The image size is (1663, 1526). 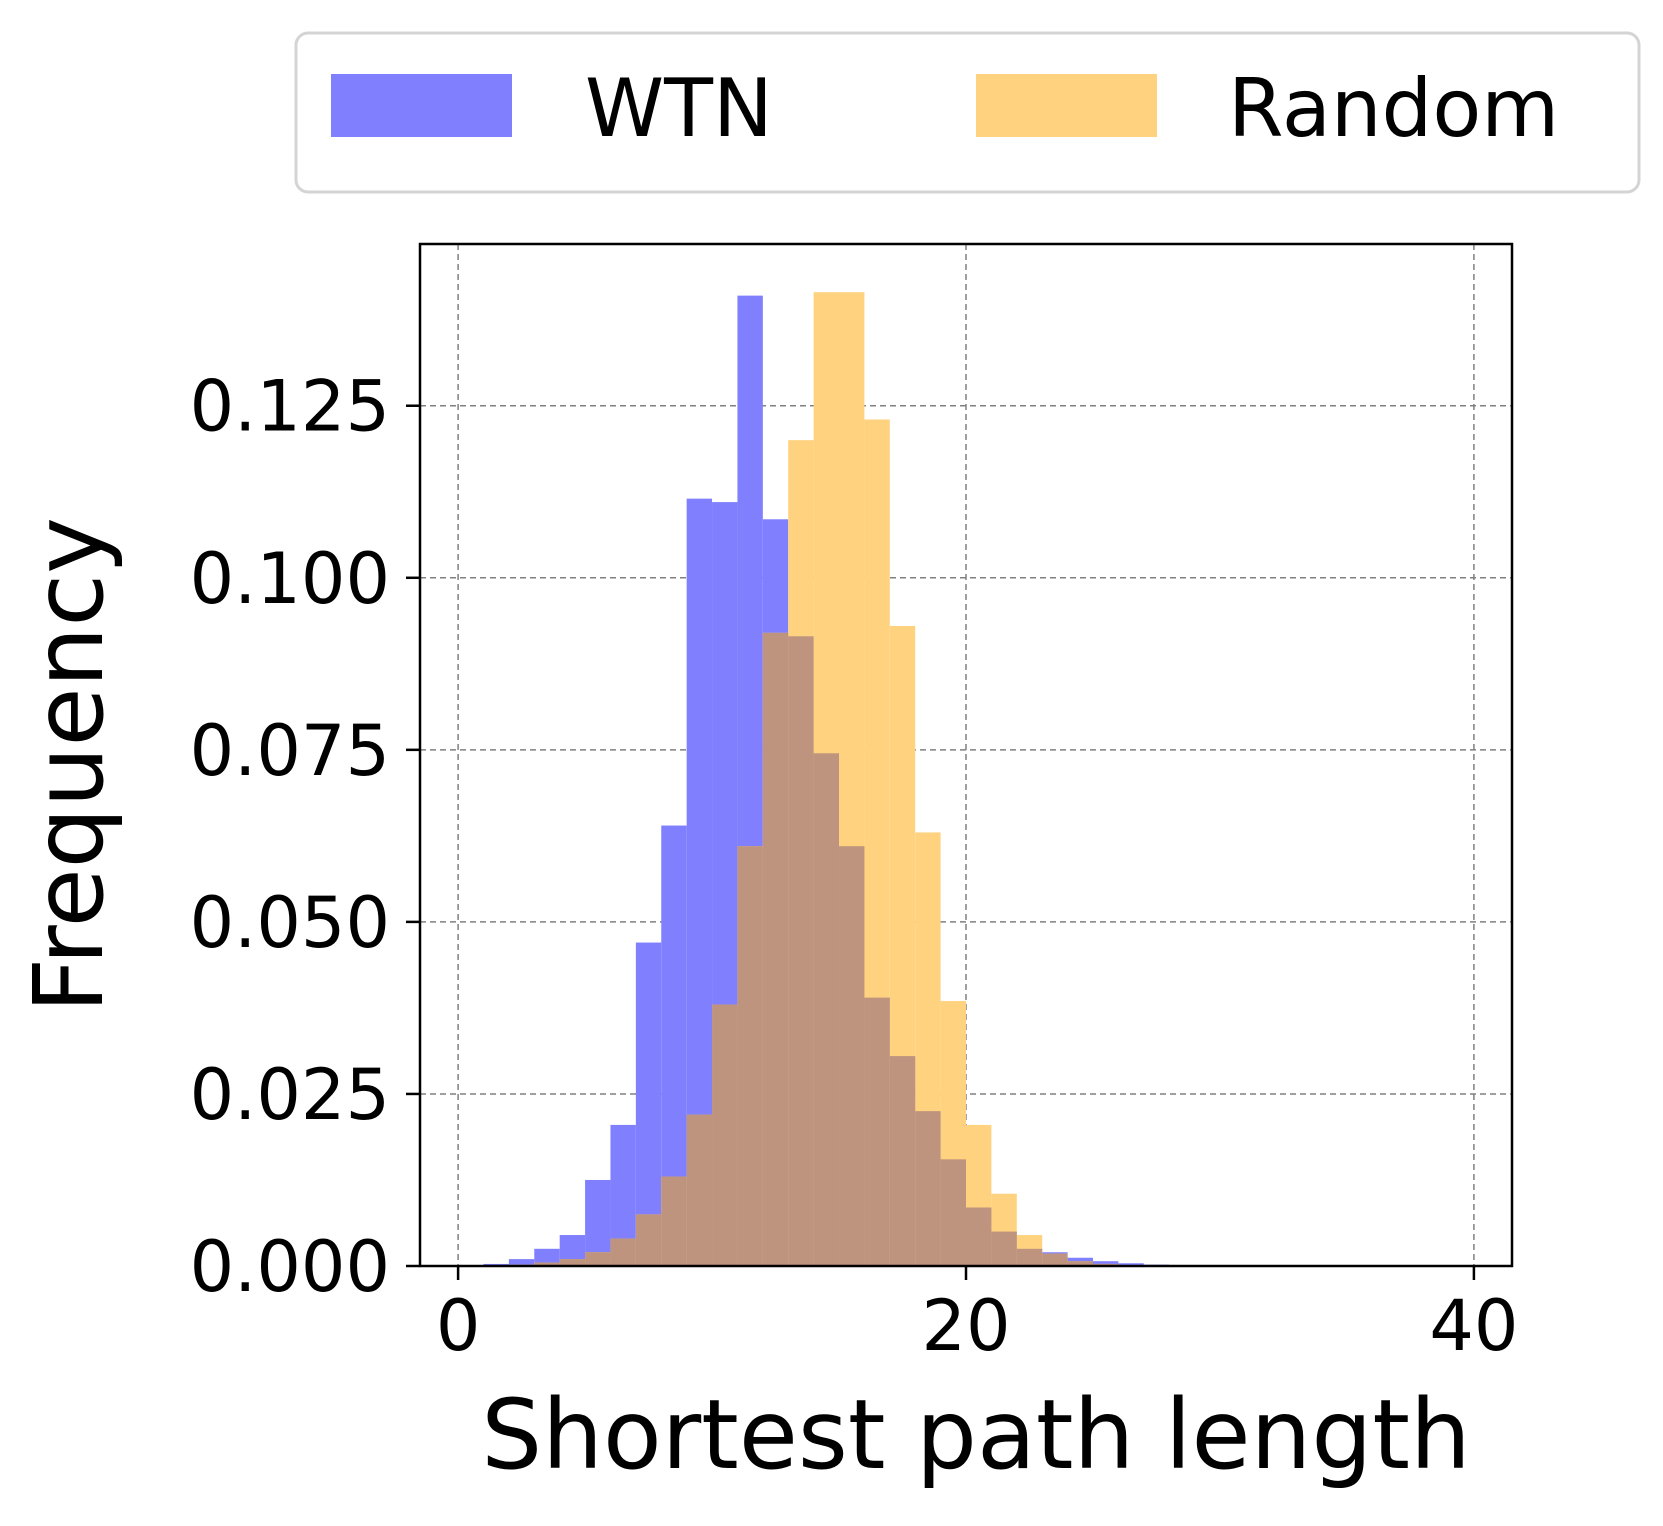 I want to click on legend-frame, so click(x=967, y=112).